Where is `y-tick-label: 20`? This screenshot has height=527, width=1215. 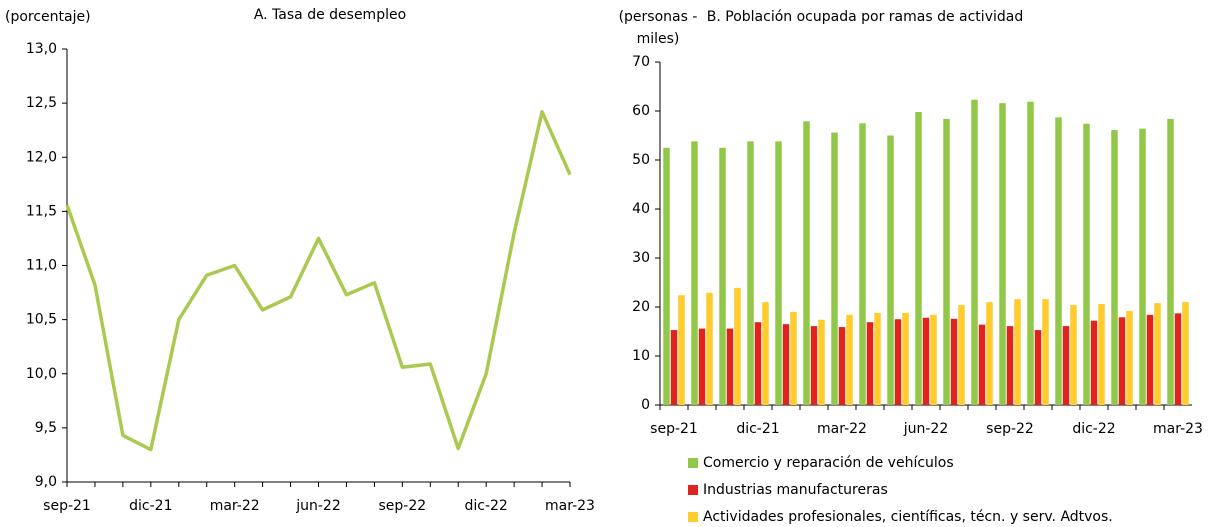
y-tick-label: 20 is located at coordinates (641, 307).